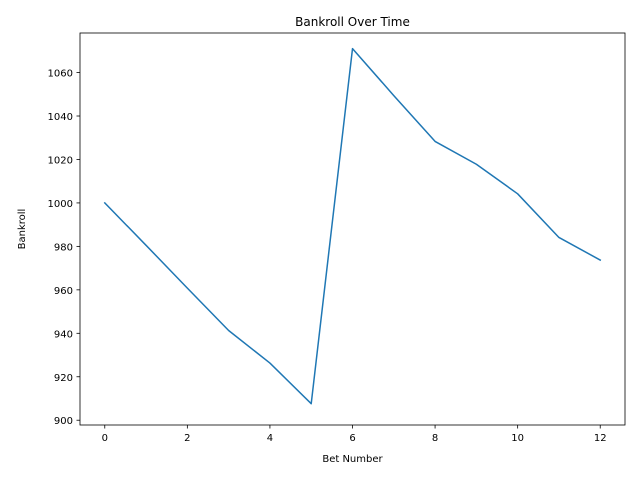 The image size is (640, 480). Describe the element at coordinates (60, 160) in the screenshot. I see `y-tick-label: 1020` at that location.